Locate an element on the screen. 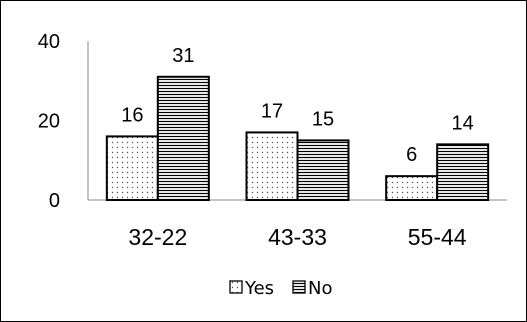 The image size is (527, 322). legend-swatch-yes is located at coordinates (236, 287).